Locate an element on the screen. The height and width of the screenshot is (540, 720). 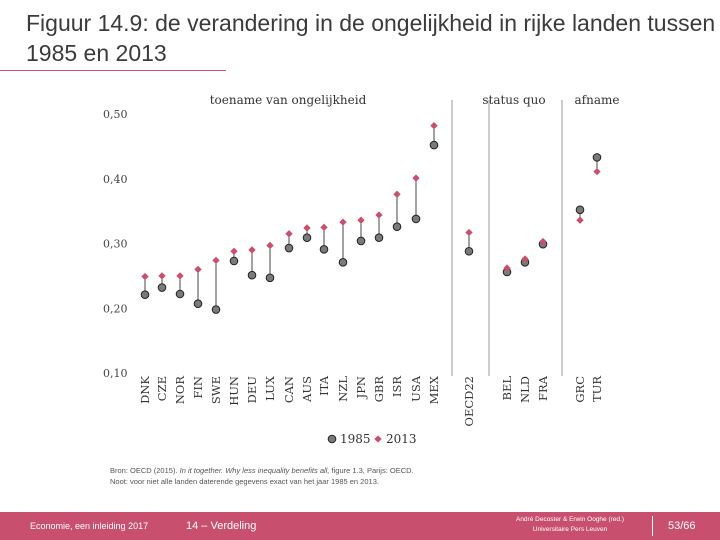
country-label: DNK is located at coordinates (145, 390).